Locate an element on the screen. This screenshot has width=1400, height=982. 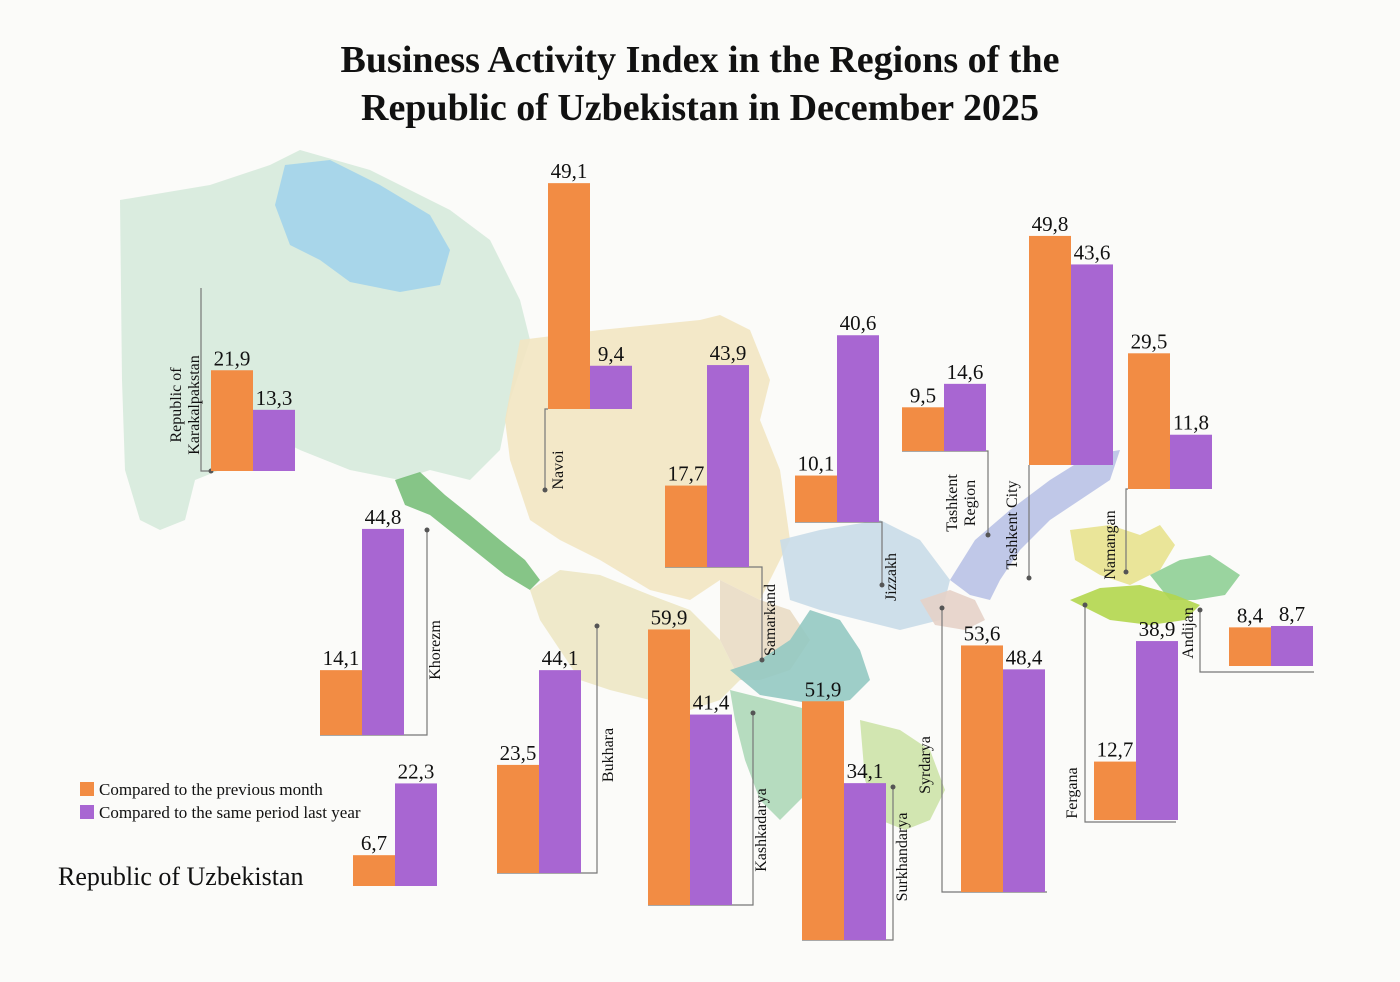
bar-same-period-jizzakh is located at coordinates (858, 428).